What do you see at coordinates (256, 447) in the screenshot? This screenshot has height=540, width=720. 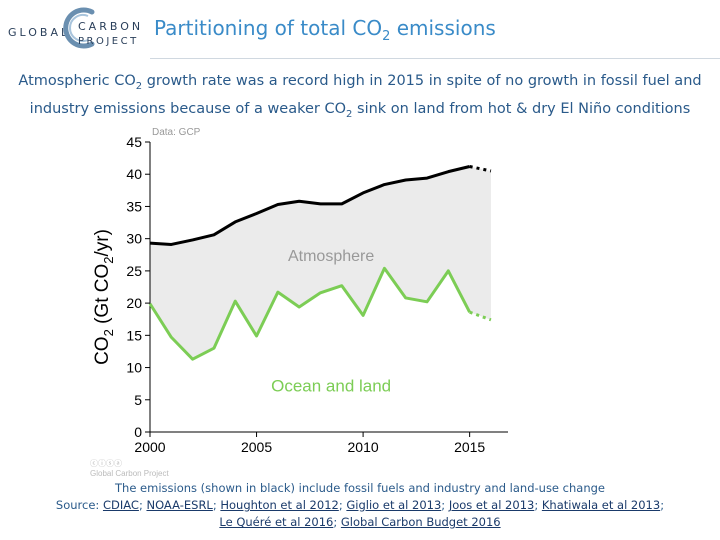 I see `x-tick-label: 2005` at bounding box center [256, 447].